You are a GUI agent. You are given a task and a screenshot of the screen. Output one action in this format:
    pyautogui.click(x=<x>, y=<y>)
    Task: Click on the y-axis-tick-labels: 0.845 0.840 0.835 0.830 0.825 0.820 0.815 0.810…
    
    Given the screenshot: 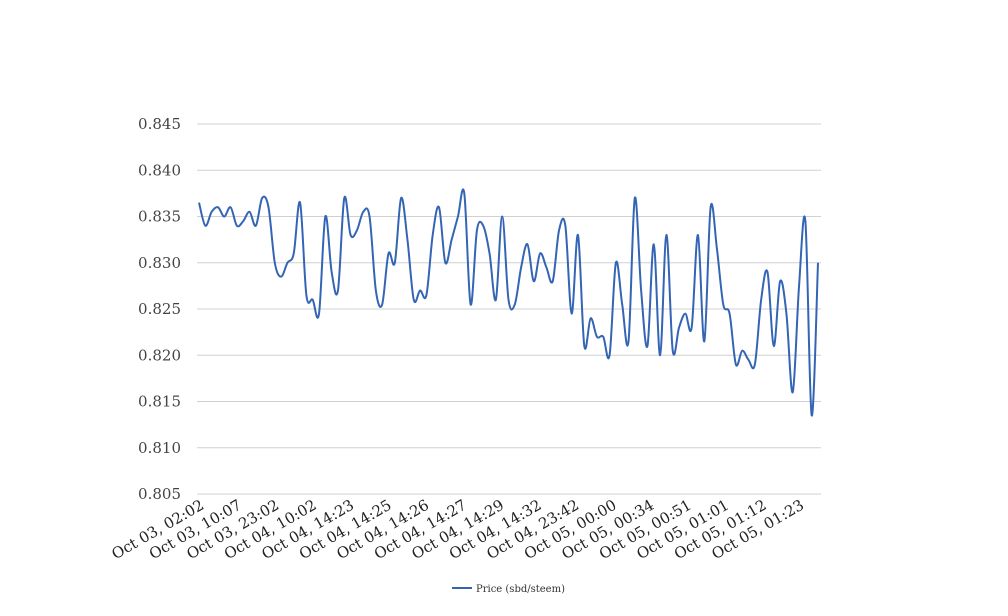 What is the action you would take?
    pyautogui.click(x=159, y=309)
    